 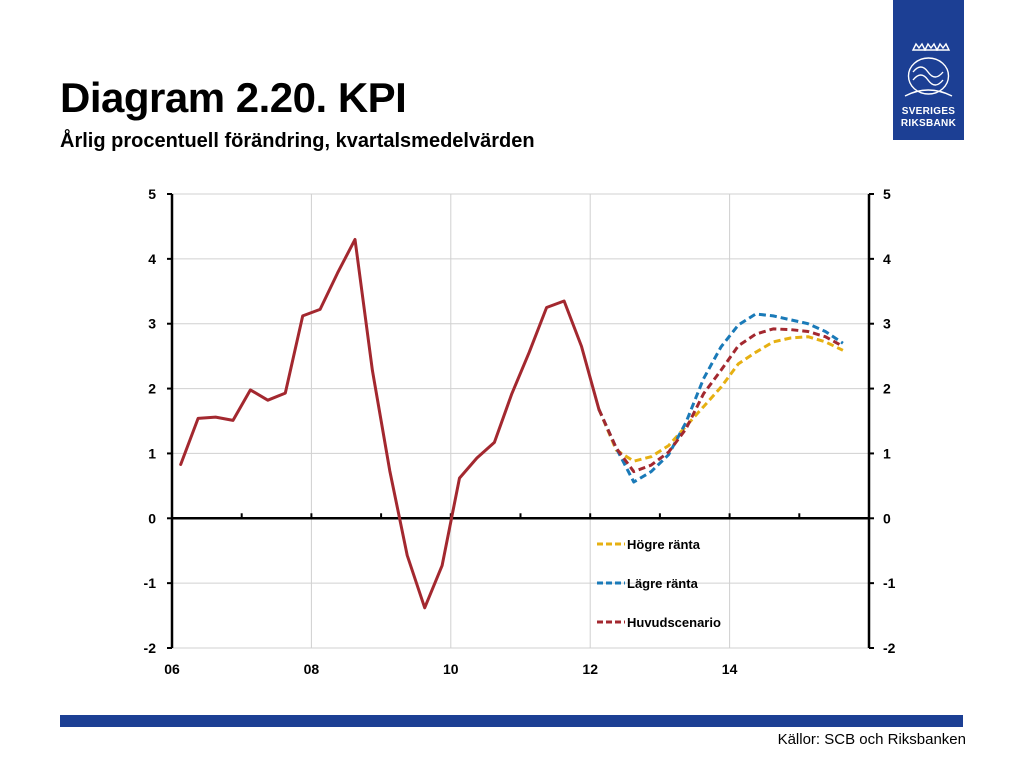 What do you see at coordinates (511, 721) in the screenshot?
I see `footer-bar` at bounding box center [511, 721].